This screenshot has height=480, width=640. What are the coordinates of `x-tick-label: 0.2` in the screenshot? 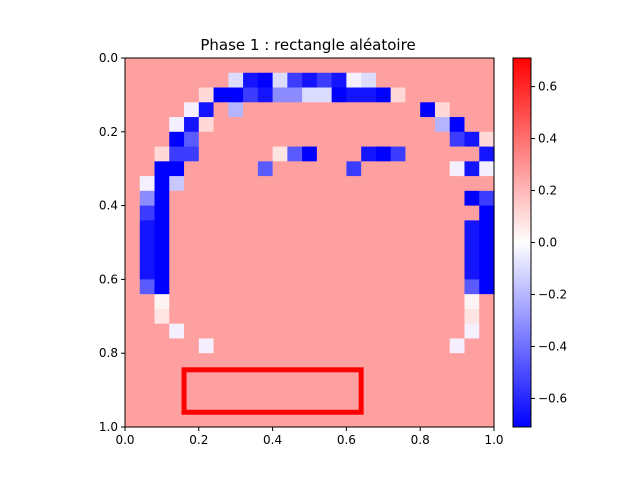 It's located at (198, 440).